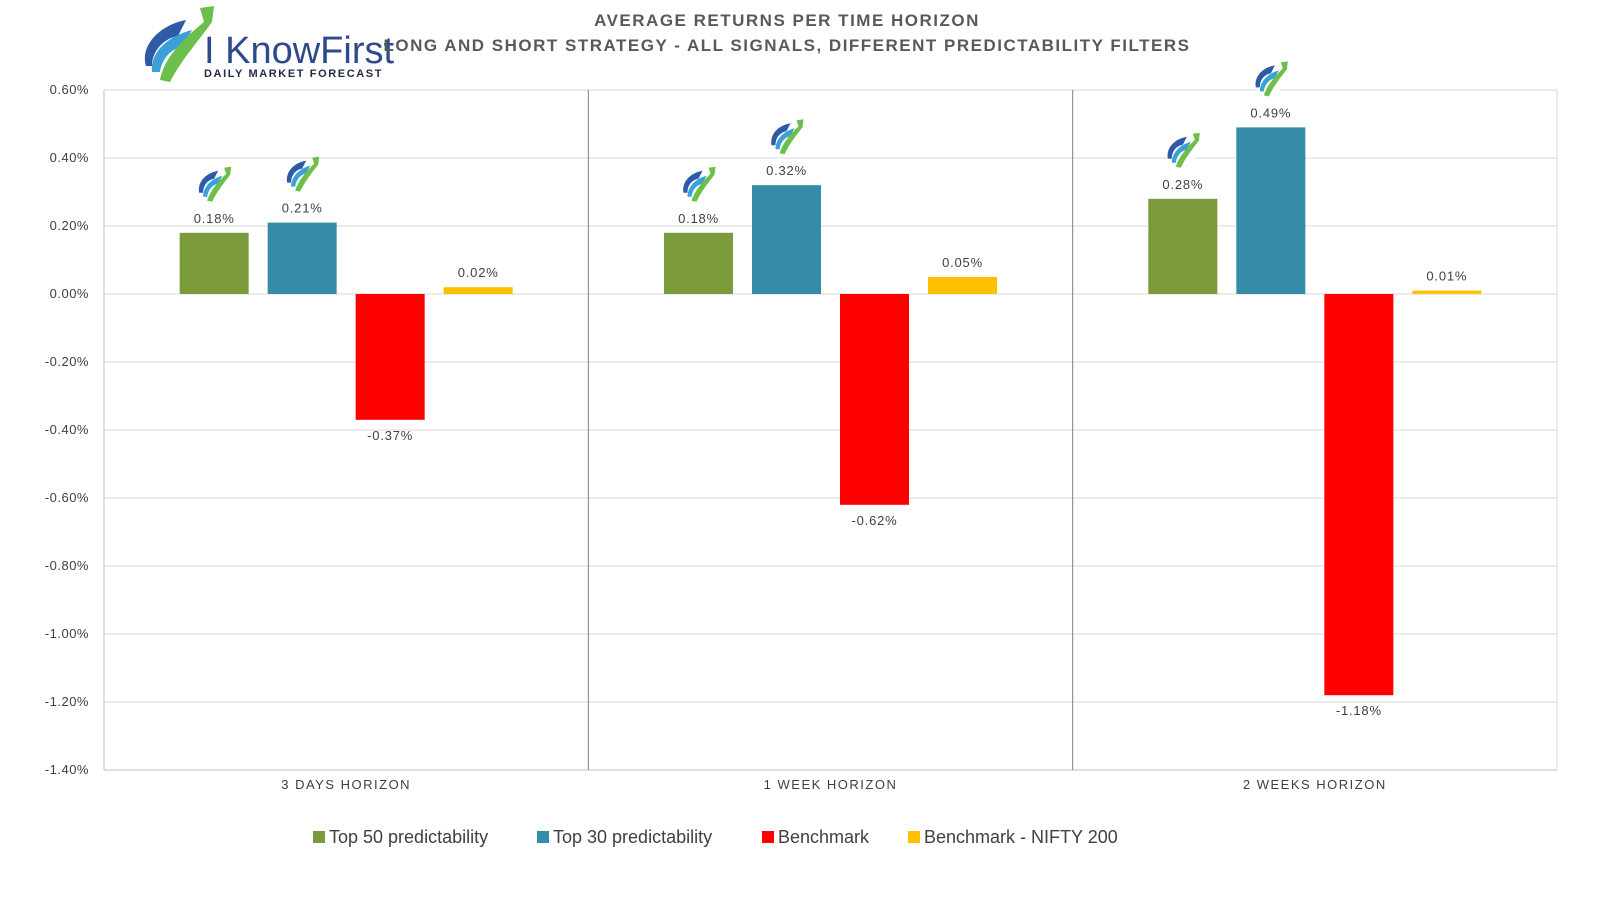 This screenshot has height=909, width=1621. What do you see at coordinates (67, 701) in the screenshot?
I see `y-tick-label: -1.20%` at bounding box center [67, 701].